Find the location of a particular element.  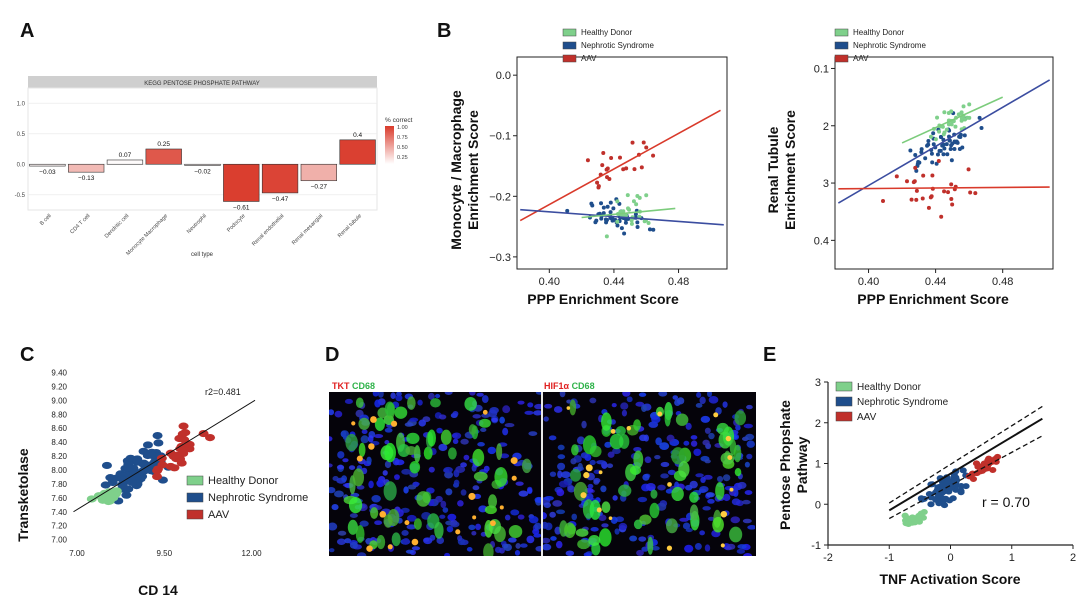

chart-a-value-label: −0.13 is located at coordinates (86, 178).